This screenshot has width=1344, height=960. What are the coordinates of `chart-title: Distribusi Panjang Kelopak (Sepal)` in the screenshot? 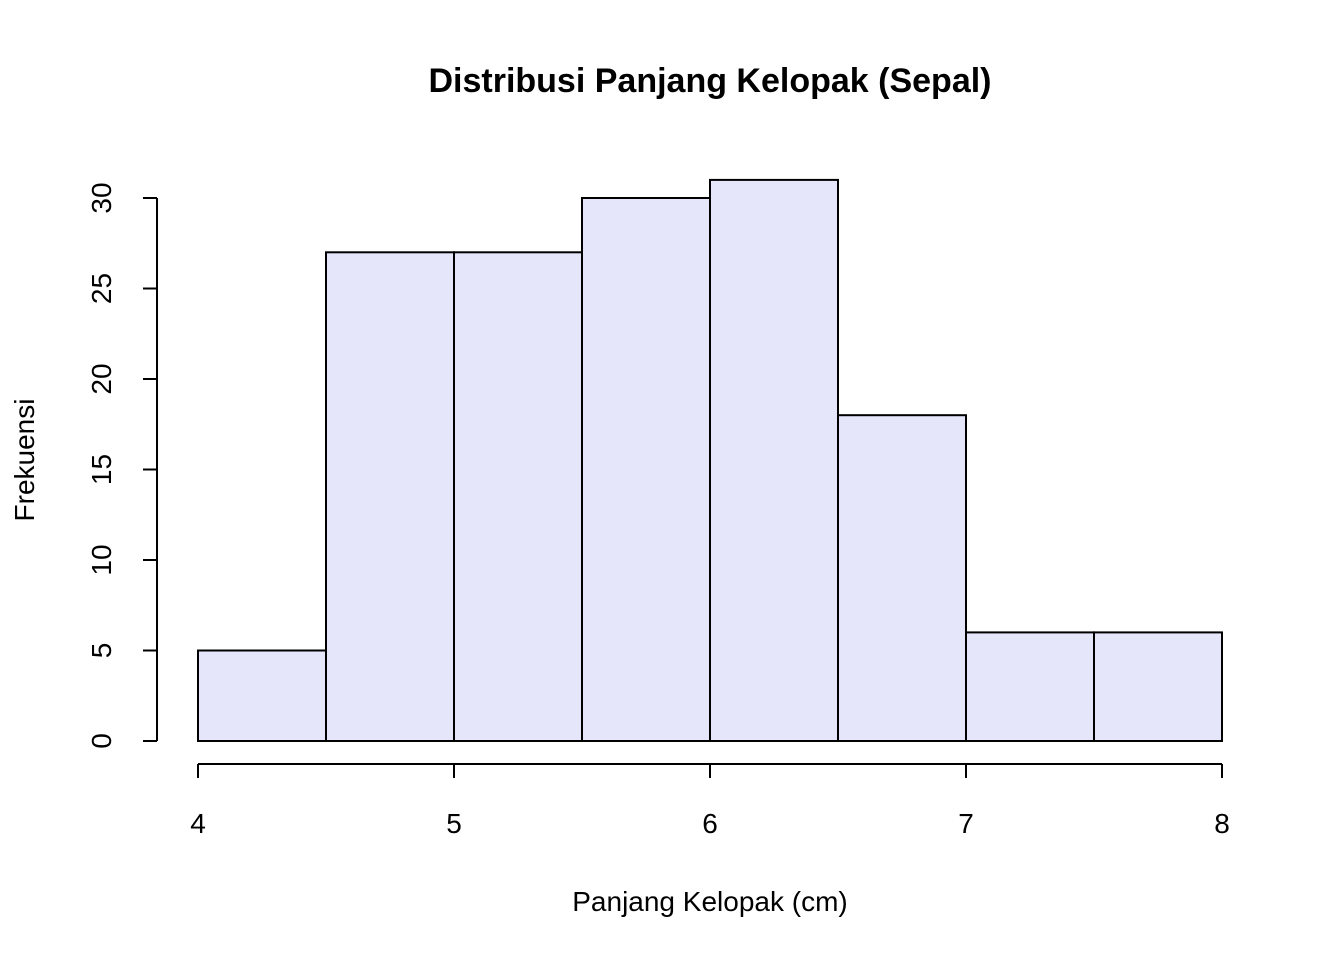 It's located at (709, 81).